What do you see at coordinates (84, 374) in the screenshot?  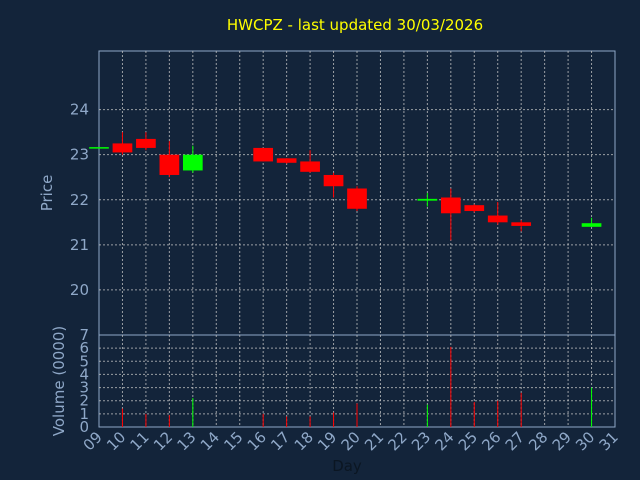 I see `volume-y-tick: 4` at bounding box center [84, 374].